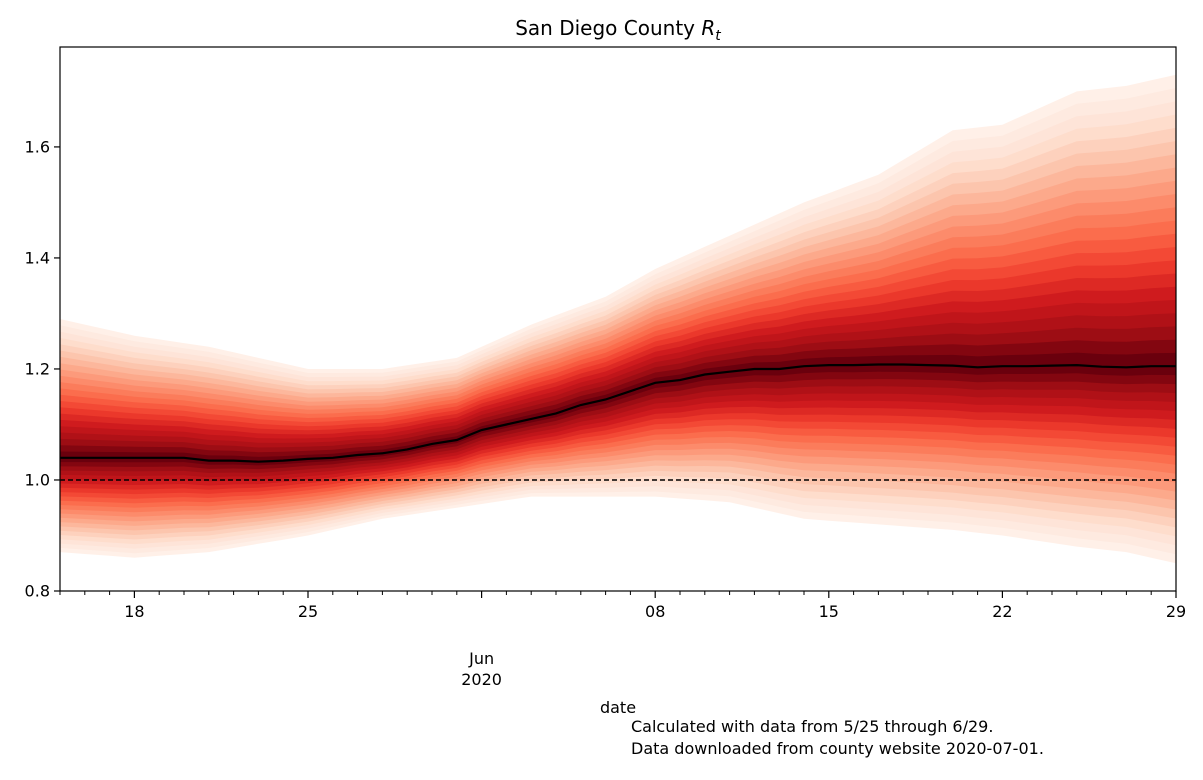  Describe the element at coordinates (37, 146) in the screenshot. I see `y-tick-label: 1.6` at that location.